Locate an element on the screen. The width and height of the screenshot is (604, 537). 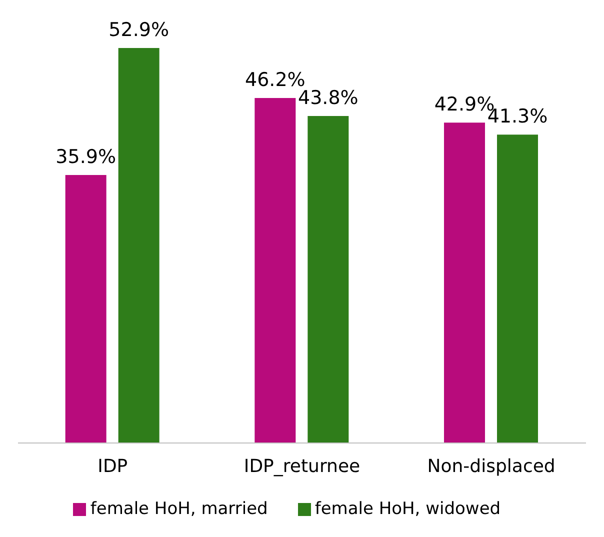
x-tick-label: Non-displaced is located at coordinates (491, 466).